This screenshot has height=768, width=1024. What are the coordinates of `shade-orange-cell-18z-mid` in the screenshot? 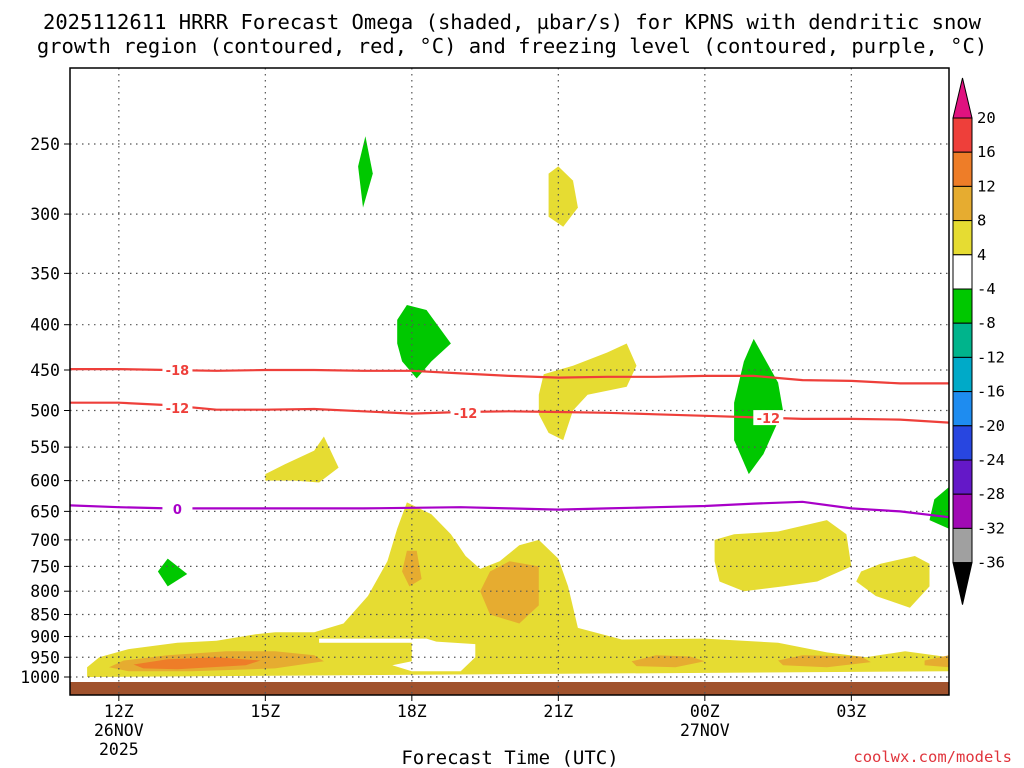 It's located at (412, 568).